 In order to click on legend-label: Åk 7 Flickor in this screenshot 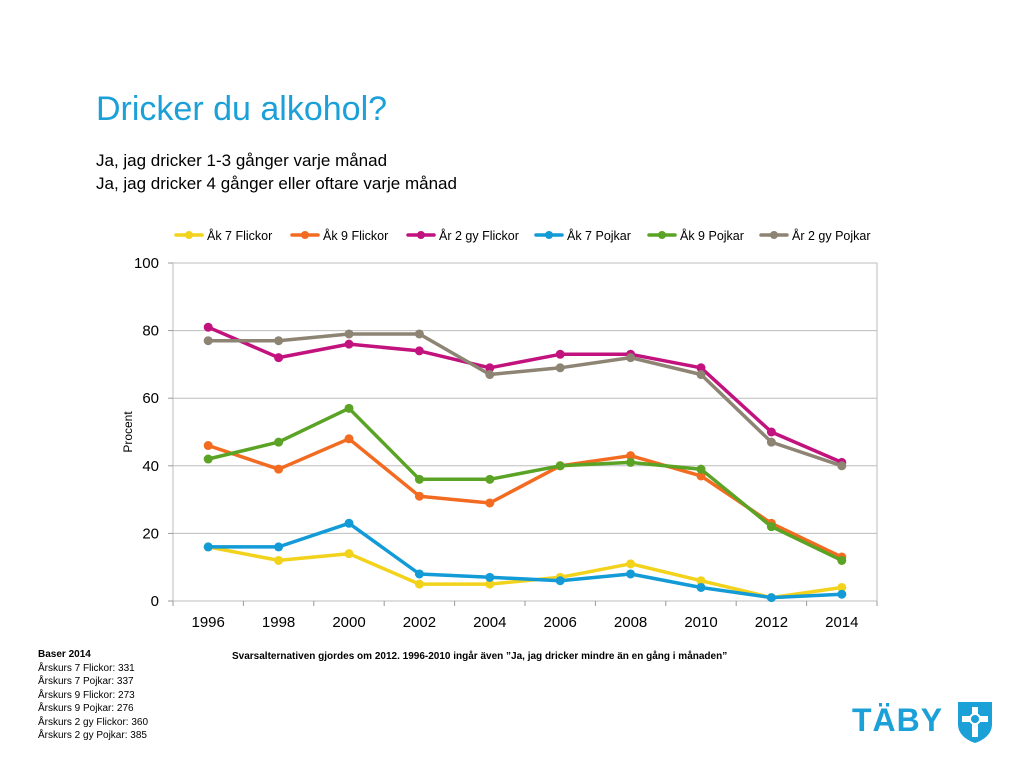, I will do `click(239, 235)`.